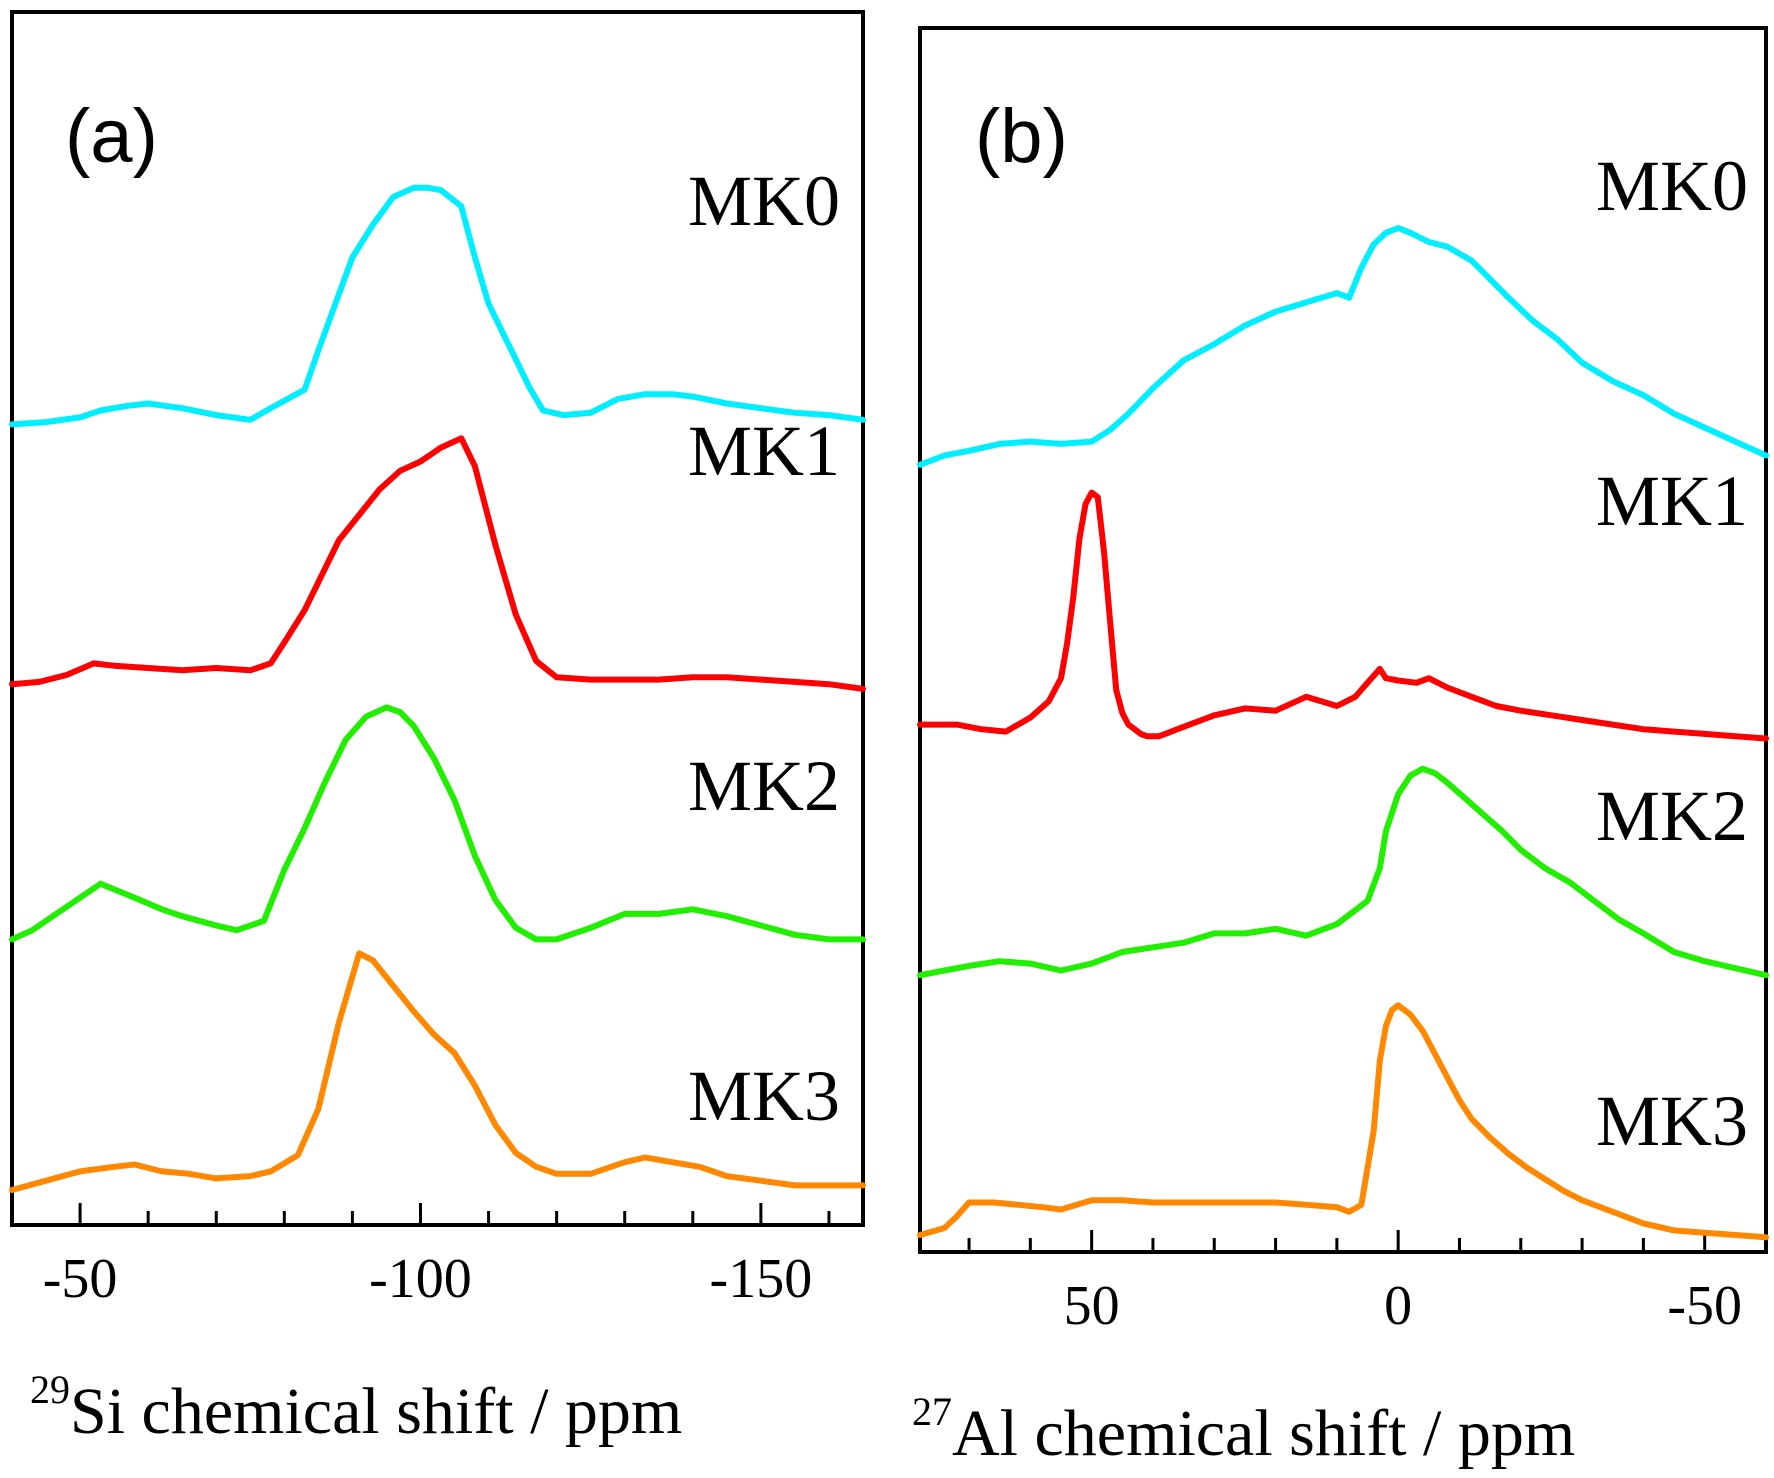 The height and width of the screenshot is (1478, 1774). I want to click on x-tick-labels-b: 50 0 -50, so click(1403, 1306).